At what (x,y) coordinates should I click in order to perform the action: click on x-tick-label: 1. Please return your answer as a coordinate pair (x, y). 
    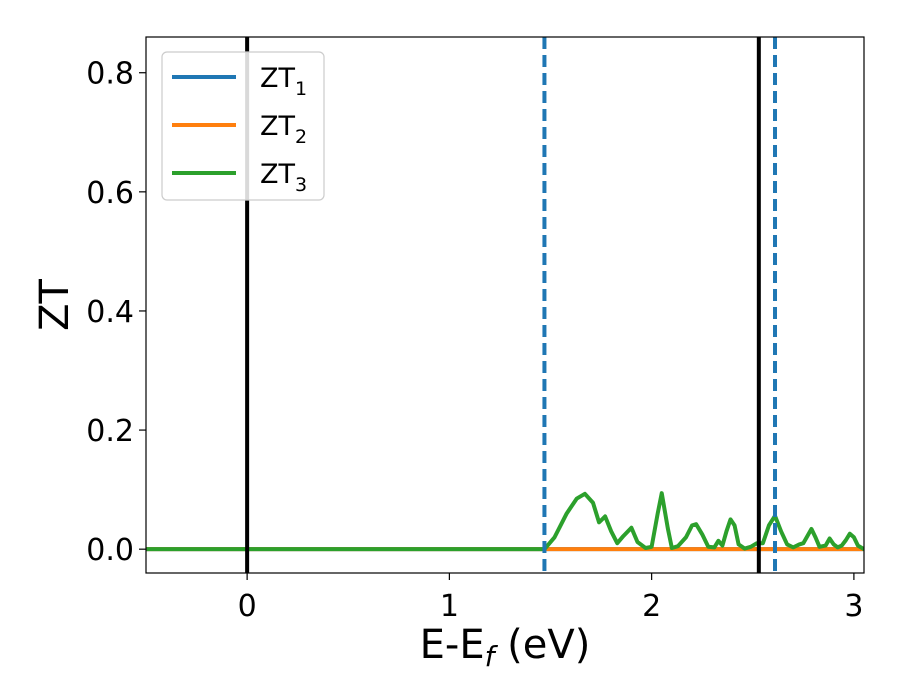
    Looking at the image, I should click on (449, 606).